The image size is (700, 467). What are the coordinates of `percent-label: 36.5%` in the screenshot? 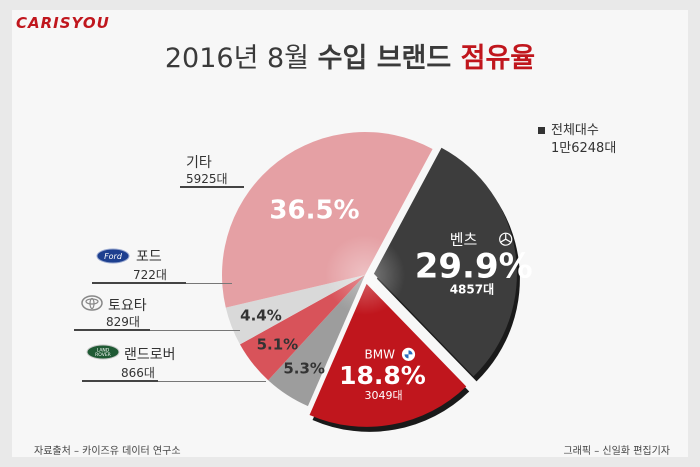 It's located at (314, 210).